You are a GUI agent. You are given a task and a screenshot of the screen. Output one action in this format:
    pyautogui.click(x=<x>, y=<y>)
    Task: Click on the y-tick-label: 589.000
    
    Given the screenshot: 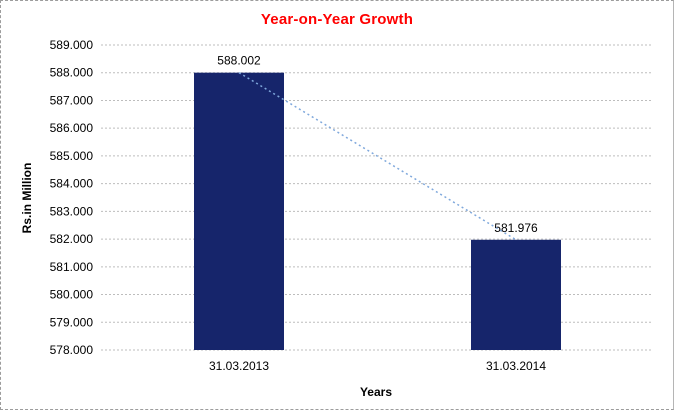 What is the action you would take?
    pyautogui.click(x=72, y=45)
    